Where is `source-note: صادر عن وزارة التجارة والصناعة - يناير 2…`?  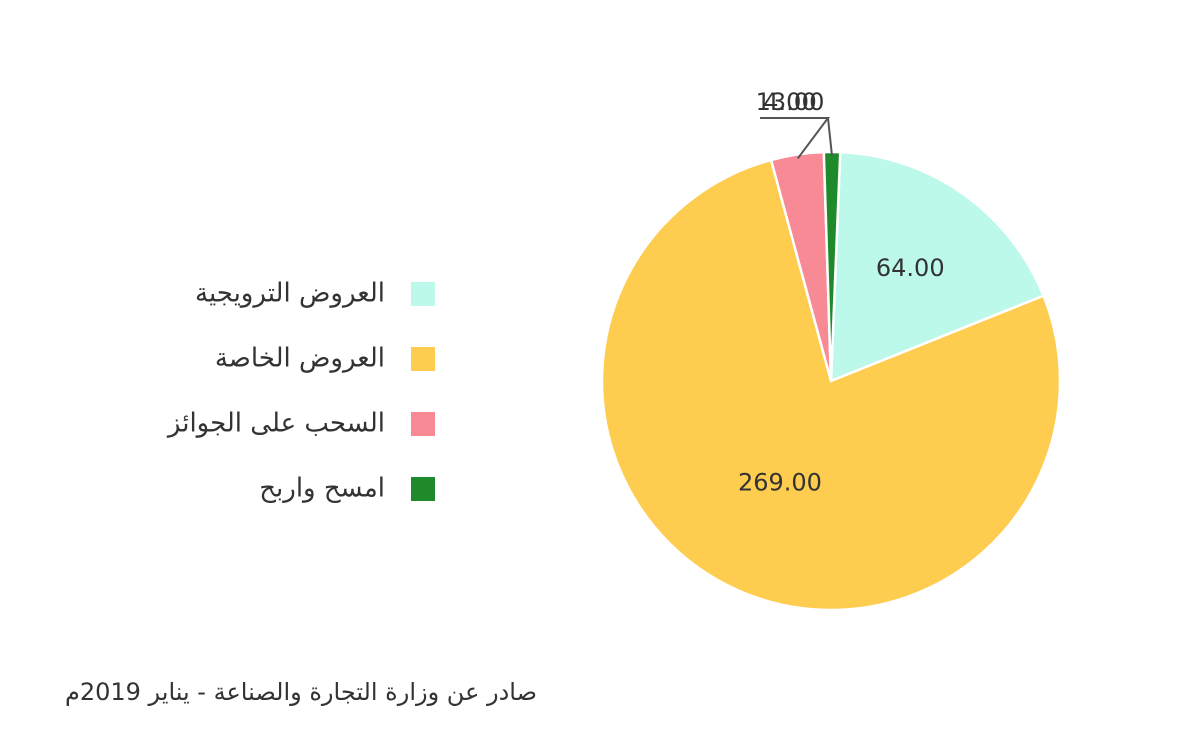
source-note: صادر عن وزارة التجارة والصناعة - يناير 2… is located at coordinates (301, 692).